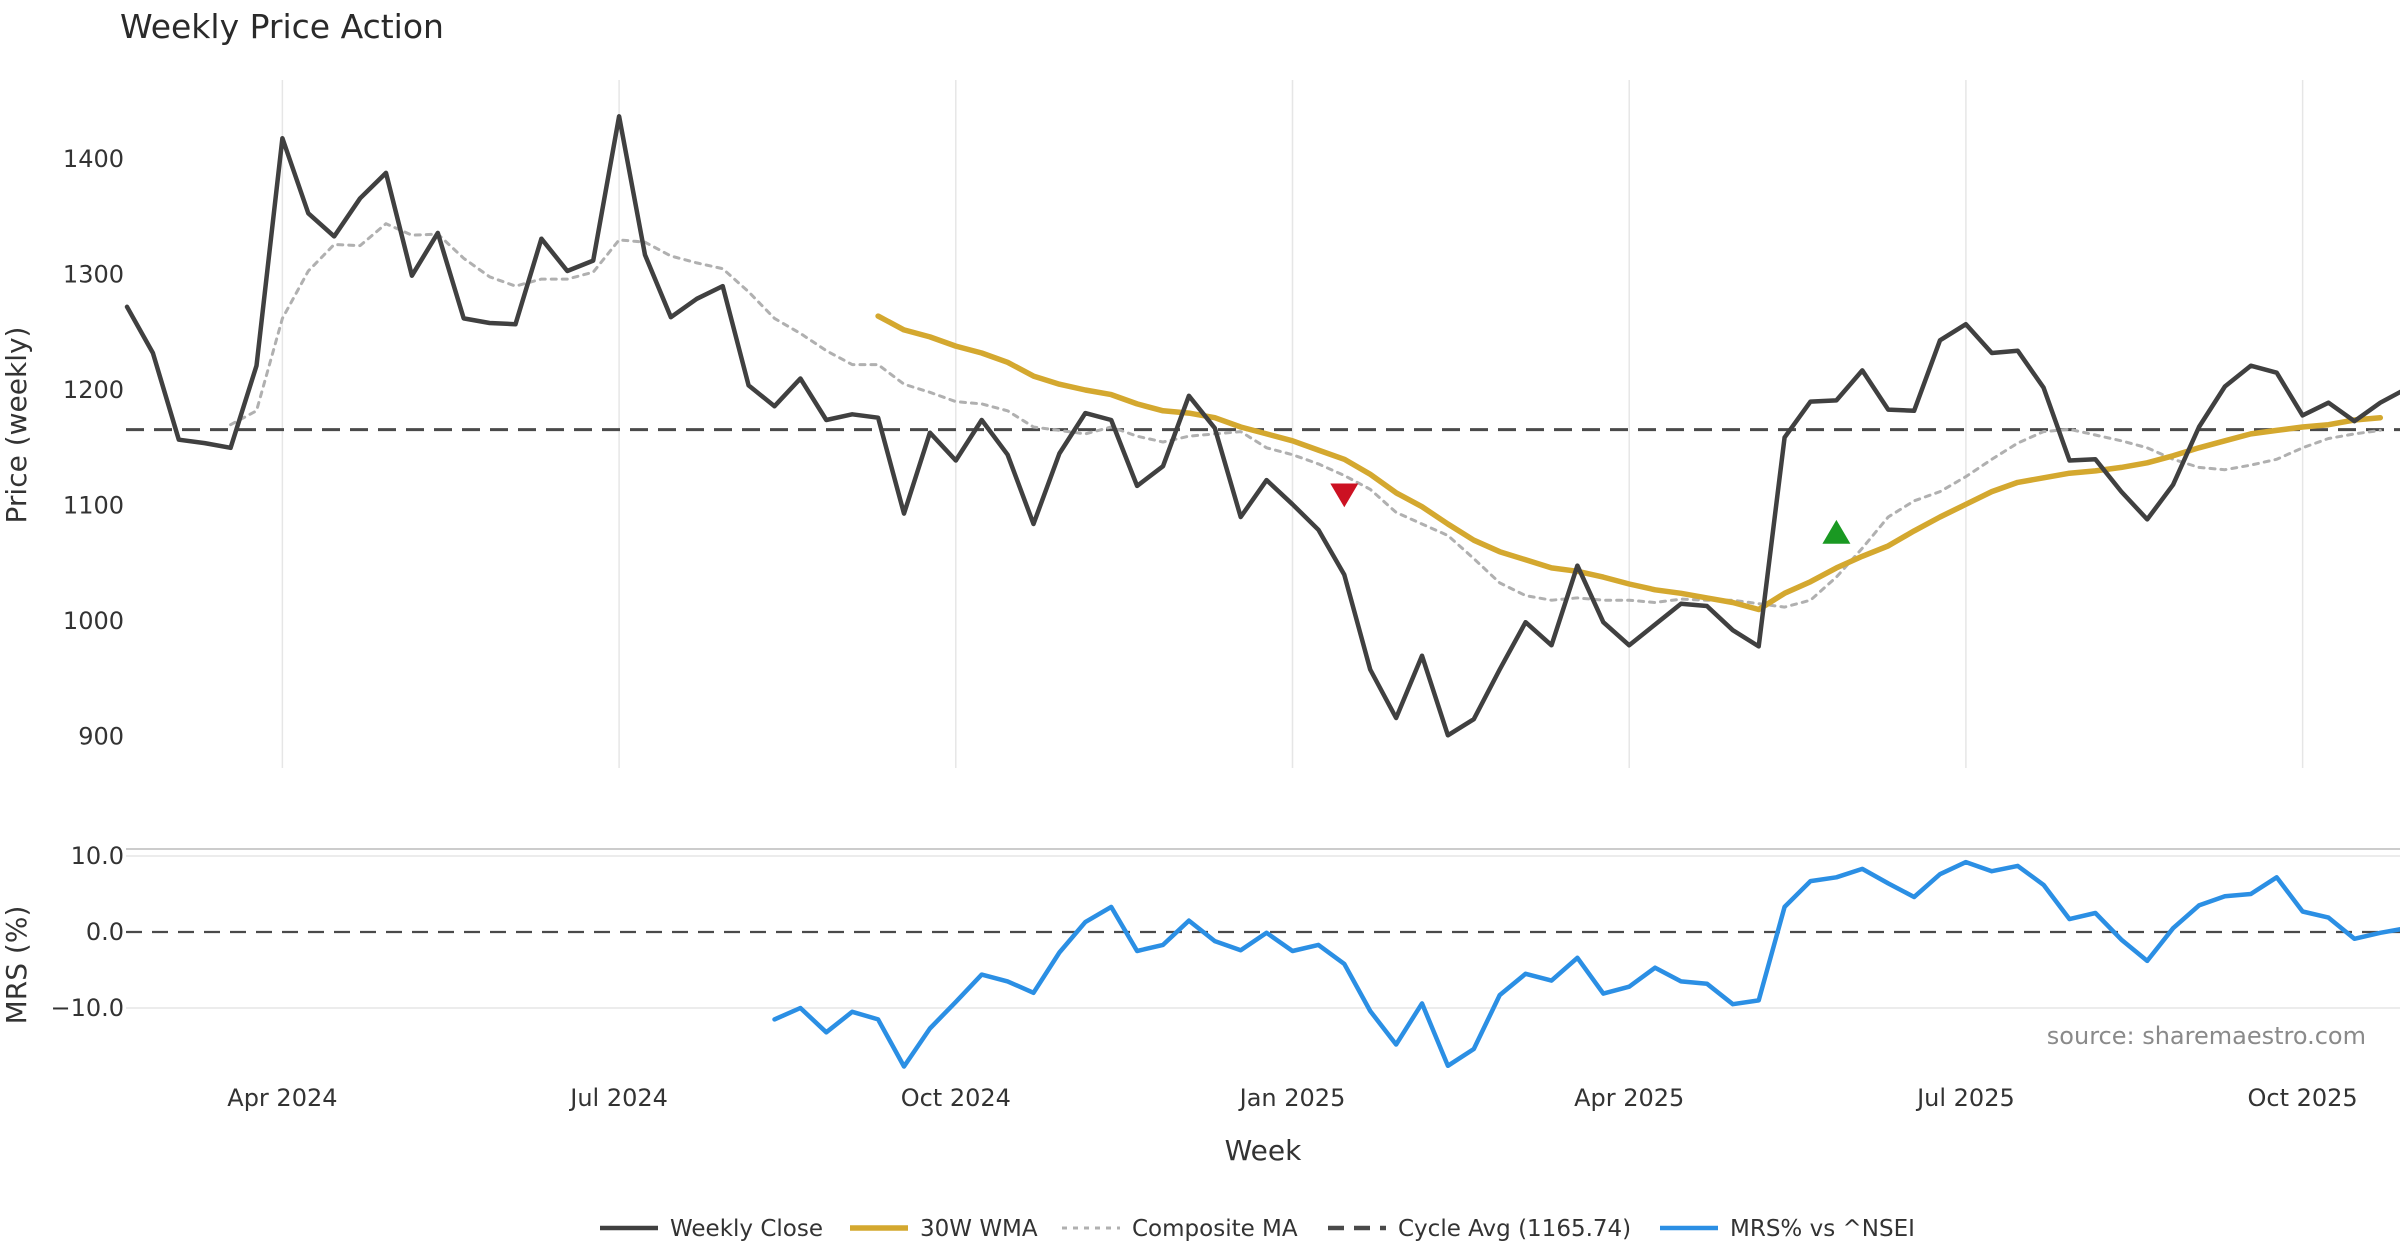 The height and width of the screenshot is (1260, 2400). What do you see at coordinates (1514, 1229) in the screenshot?
I see `legend-label: Cycle Avg (1165.74)` at bounding box center [1514, 1229].